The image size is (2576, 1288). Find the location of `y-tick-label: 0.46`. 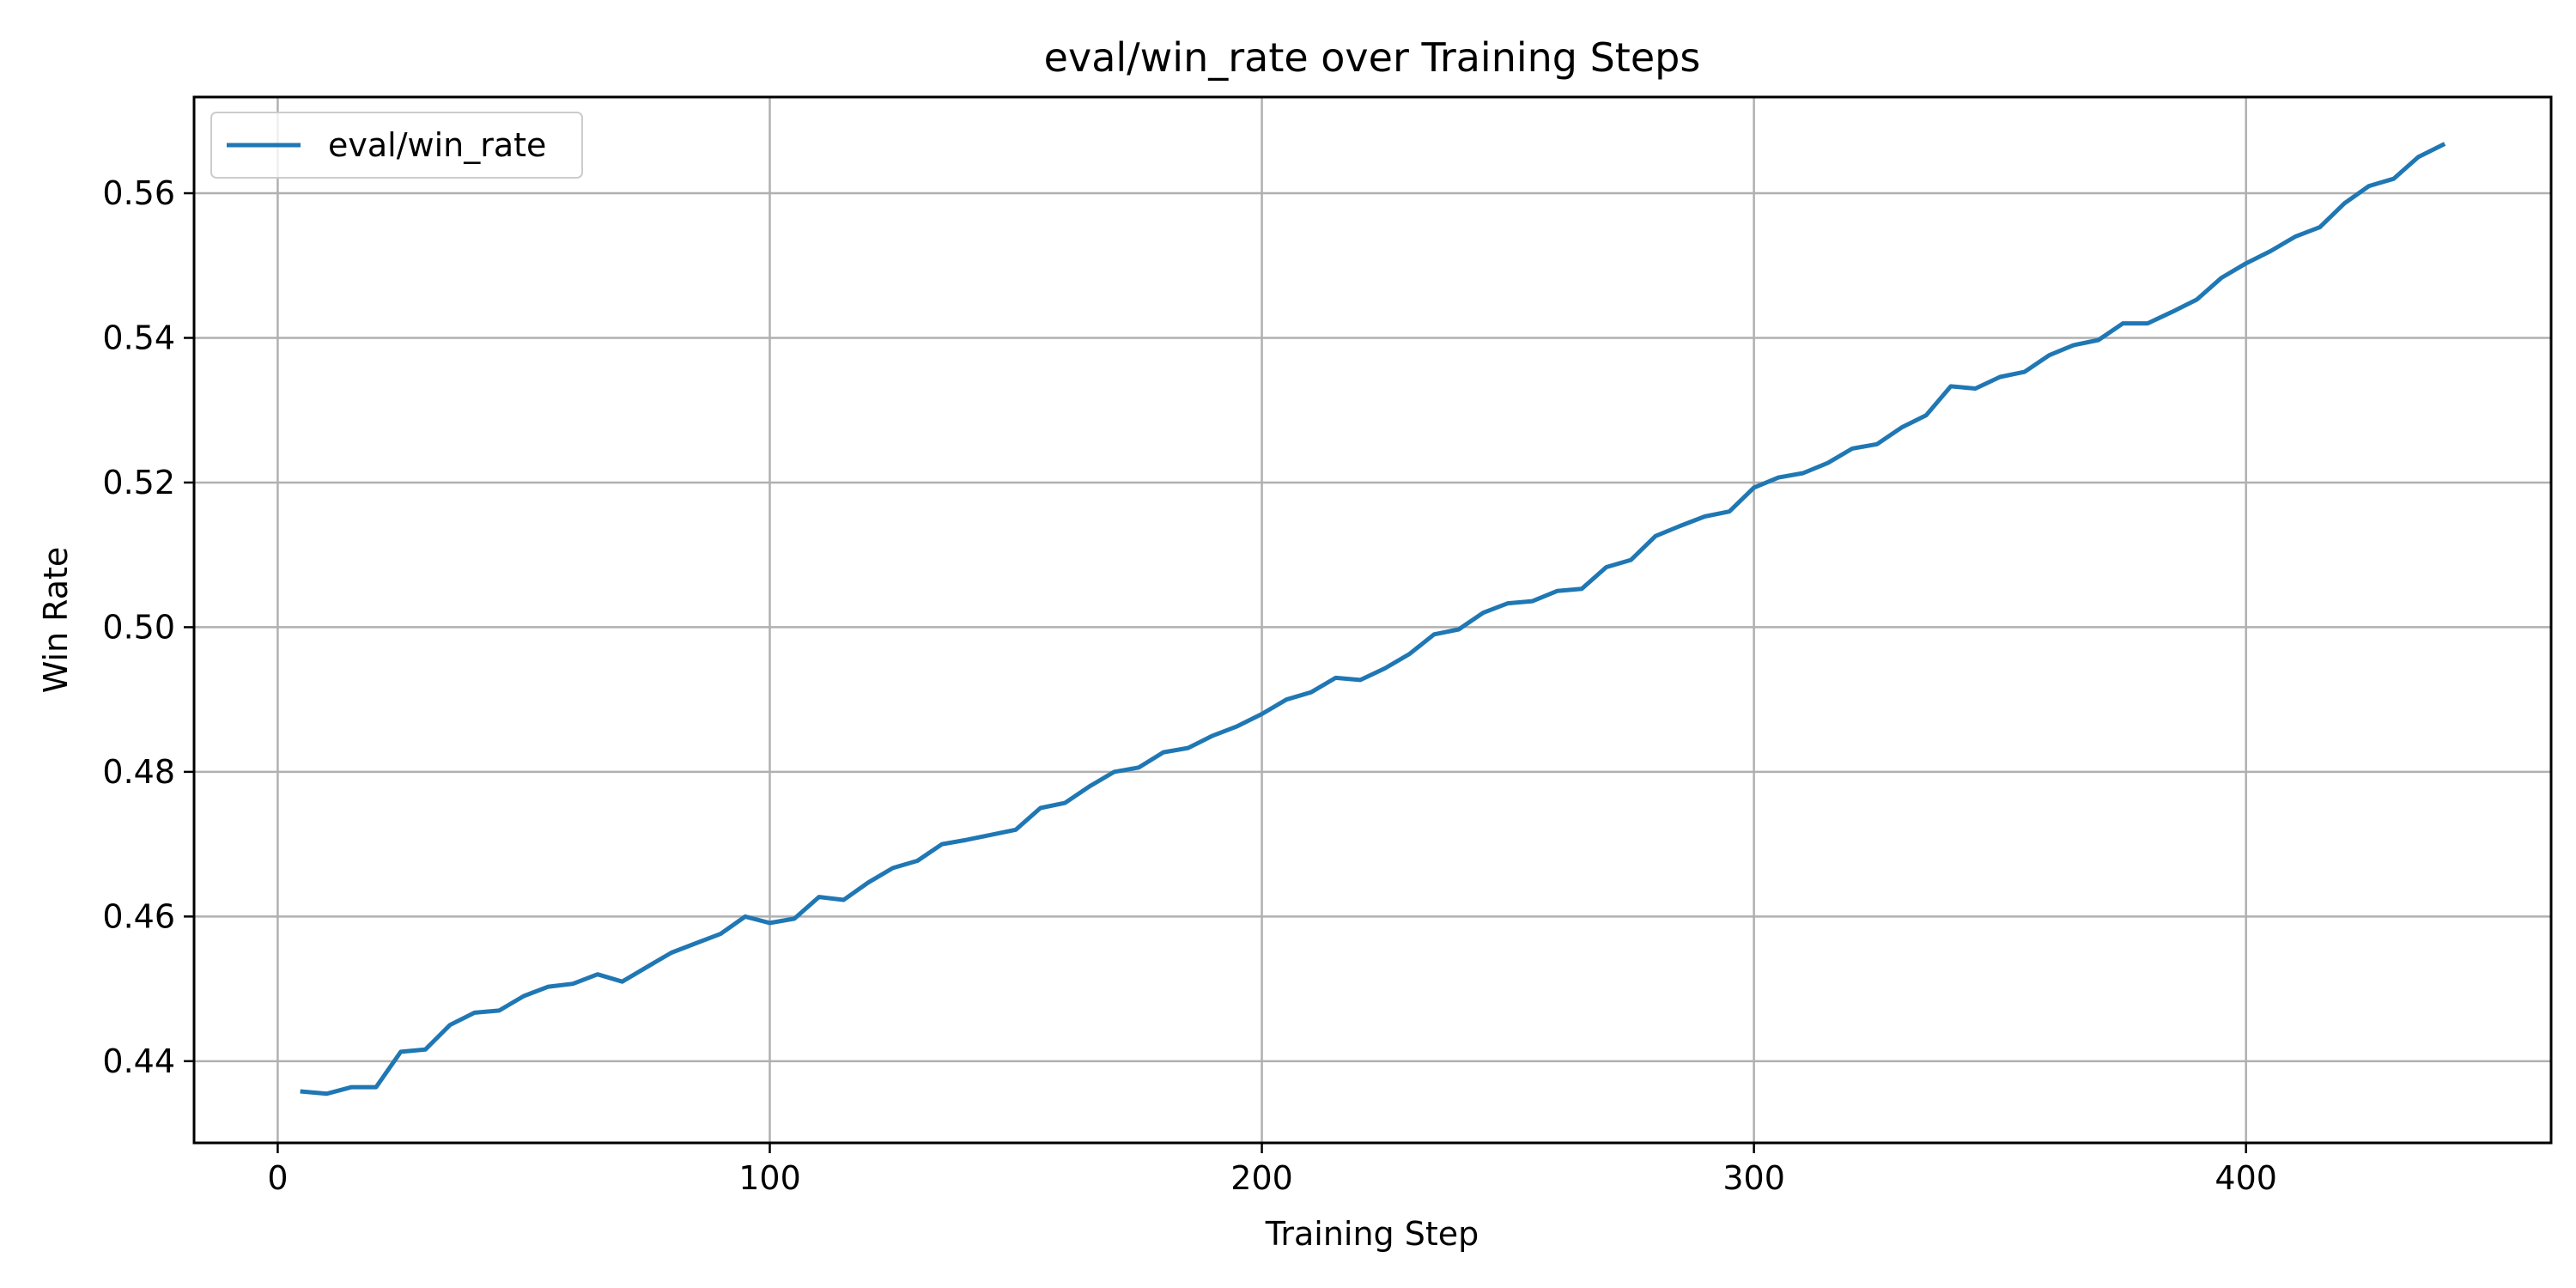

y-tick-label: 0.46 is located at coordinates (138, 916).